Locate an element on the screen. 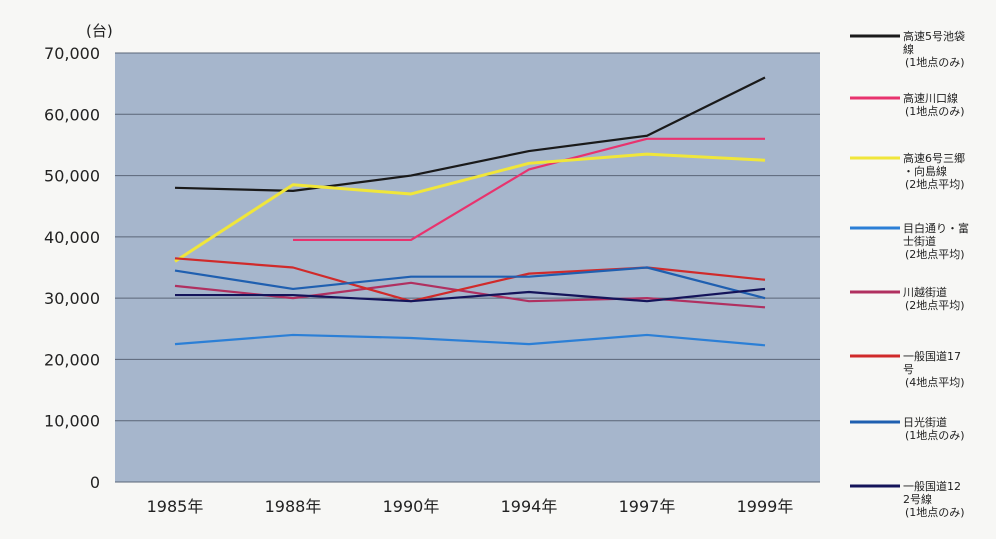 This screenshot has width=996, height=539. legend-label: 川越街道 is located at coordinates (925, 292).